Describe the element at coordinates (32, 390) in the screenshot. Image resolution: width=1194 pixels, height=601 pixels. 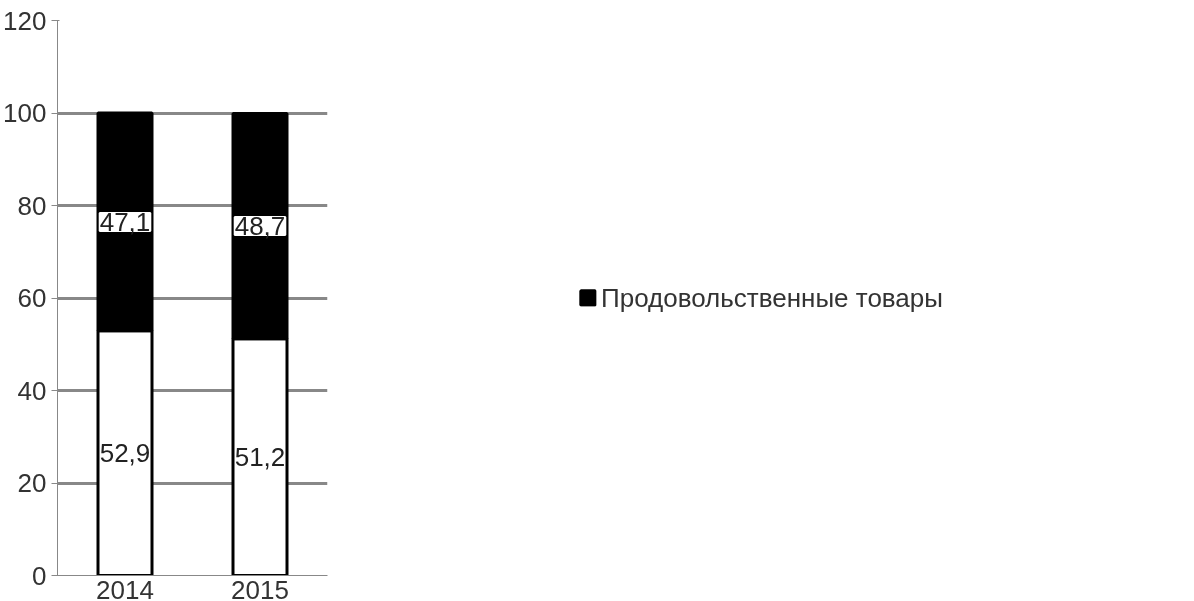
I see `y-tick-label: 40` at that location.